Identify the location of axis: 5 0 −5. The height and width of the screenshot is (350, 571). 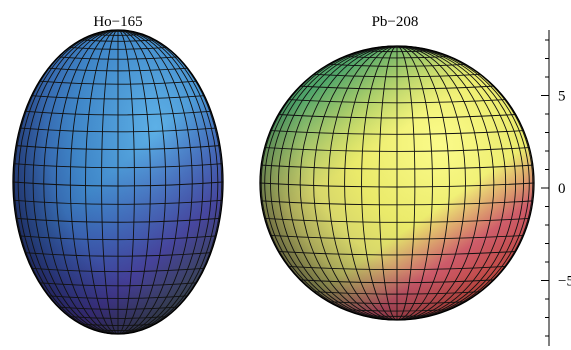
(556, 188).